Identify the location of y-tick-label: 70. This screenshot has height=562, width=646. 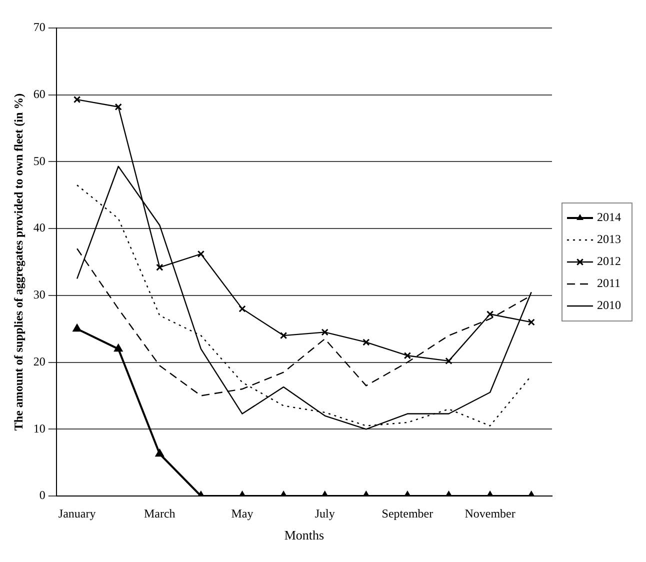
(39, 27).